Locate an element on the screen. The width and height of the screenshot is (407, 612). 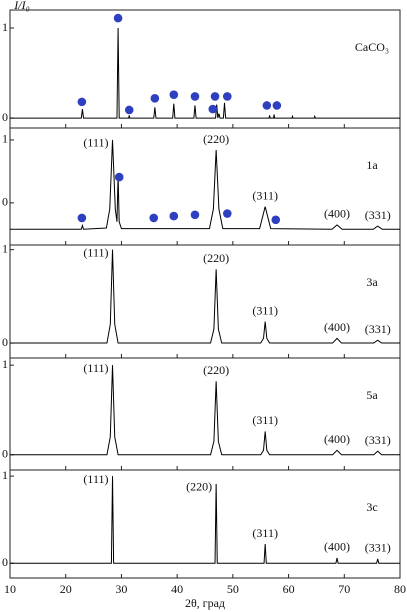
x-tick-label: 60 is located at coordinates (289, 589).